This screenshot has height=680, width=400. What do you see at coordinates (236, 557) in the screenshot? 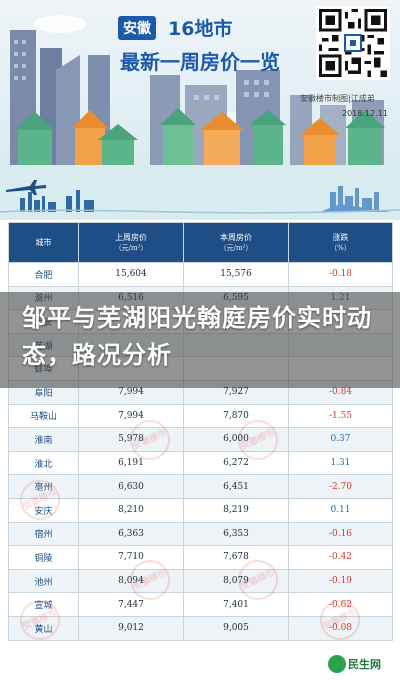
I see `this-week-price-cell: 7,678` at bounding box center [236, 557].